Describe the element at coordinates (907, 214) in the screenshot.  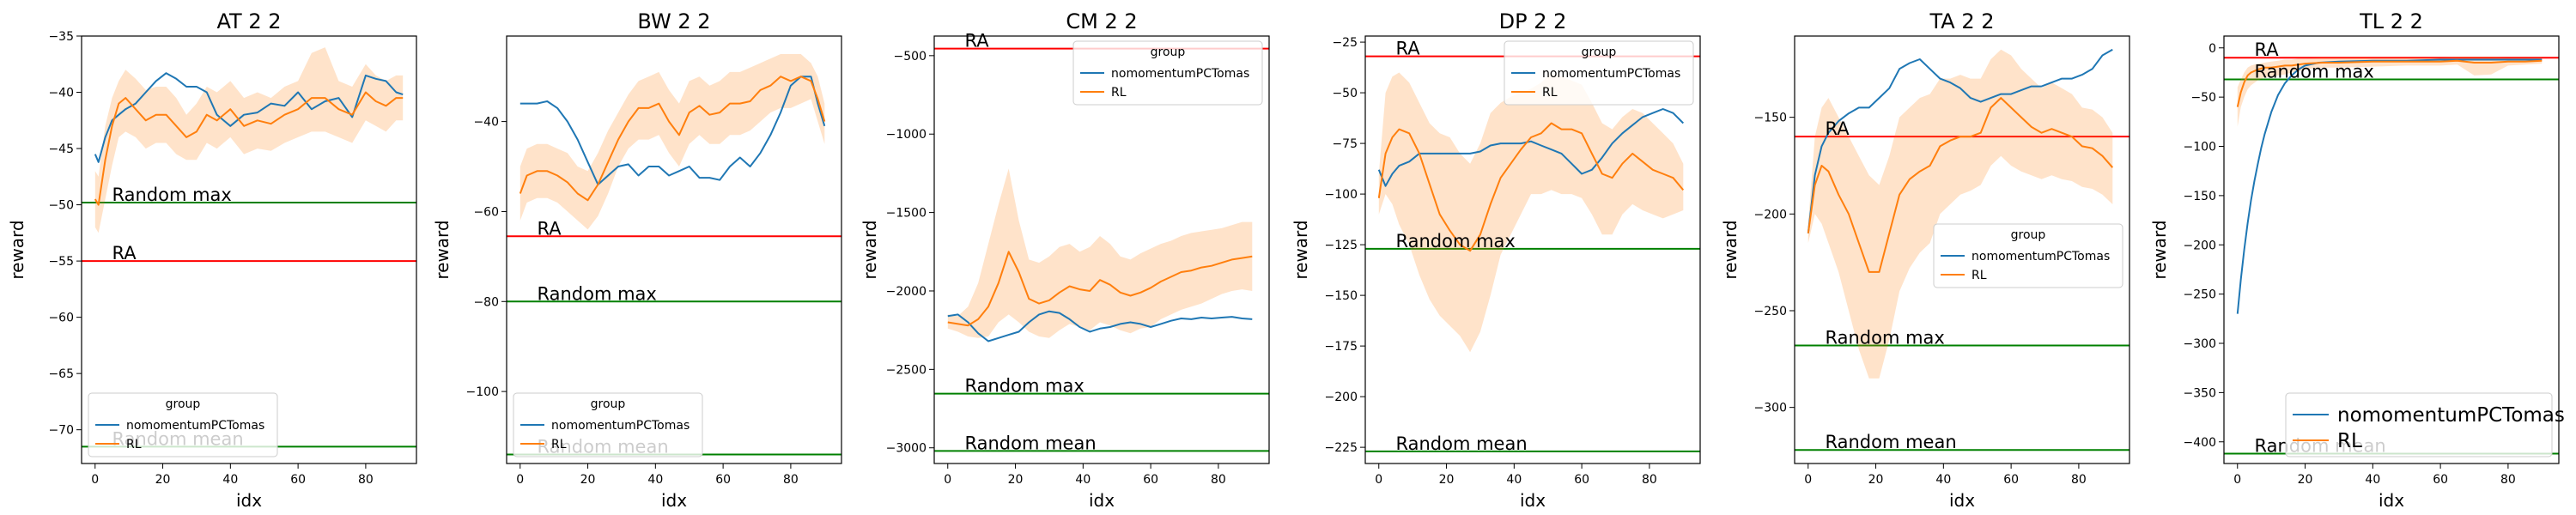
I see `y-tick-label: −1500` at that location.